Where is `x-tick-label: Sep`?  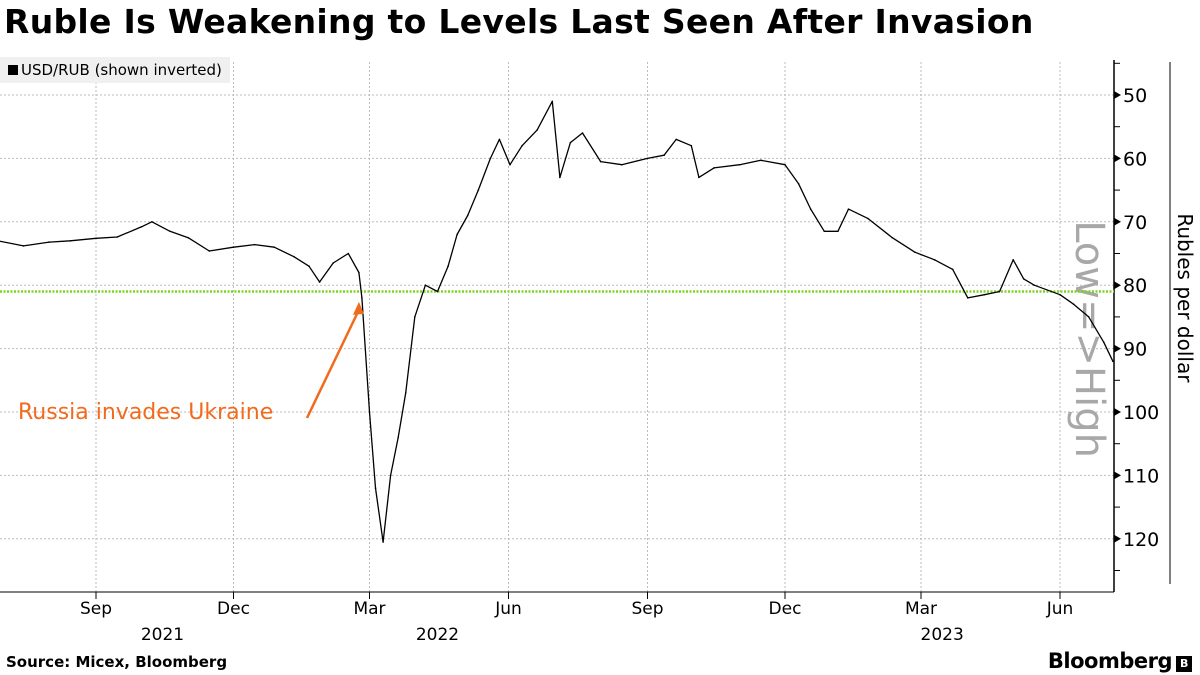
x-tick-label: Sep is located at coordinates (647, 609).